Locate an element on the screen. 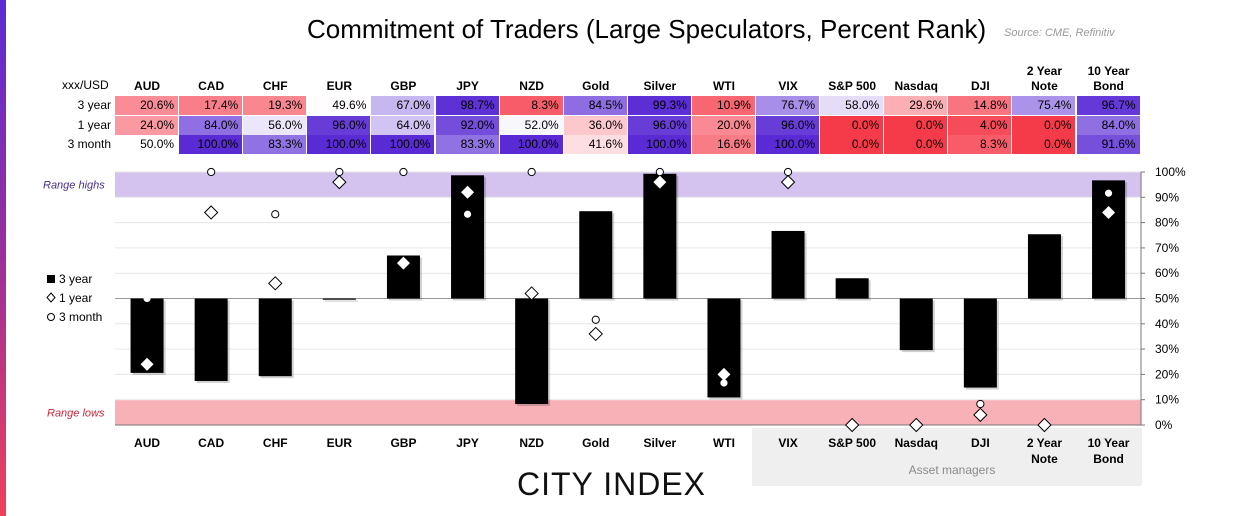 This screenshot has height=516, width=1242. table-column-header: Silver is located at coordinates (660, 86).